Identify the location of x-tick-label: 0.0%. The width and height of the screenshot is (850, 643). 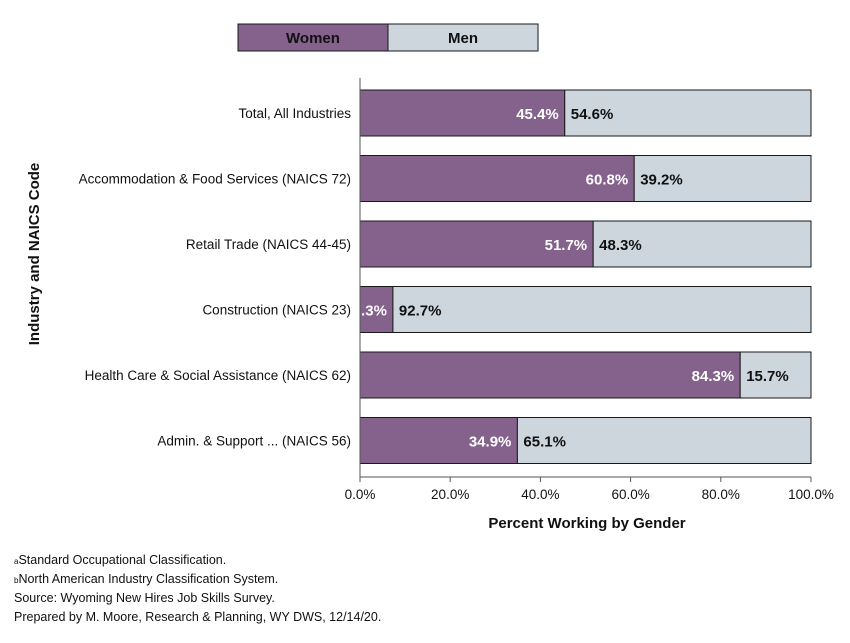
(360, 494).